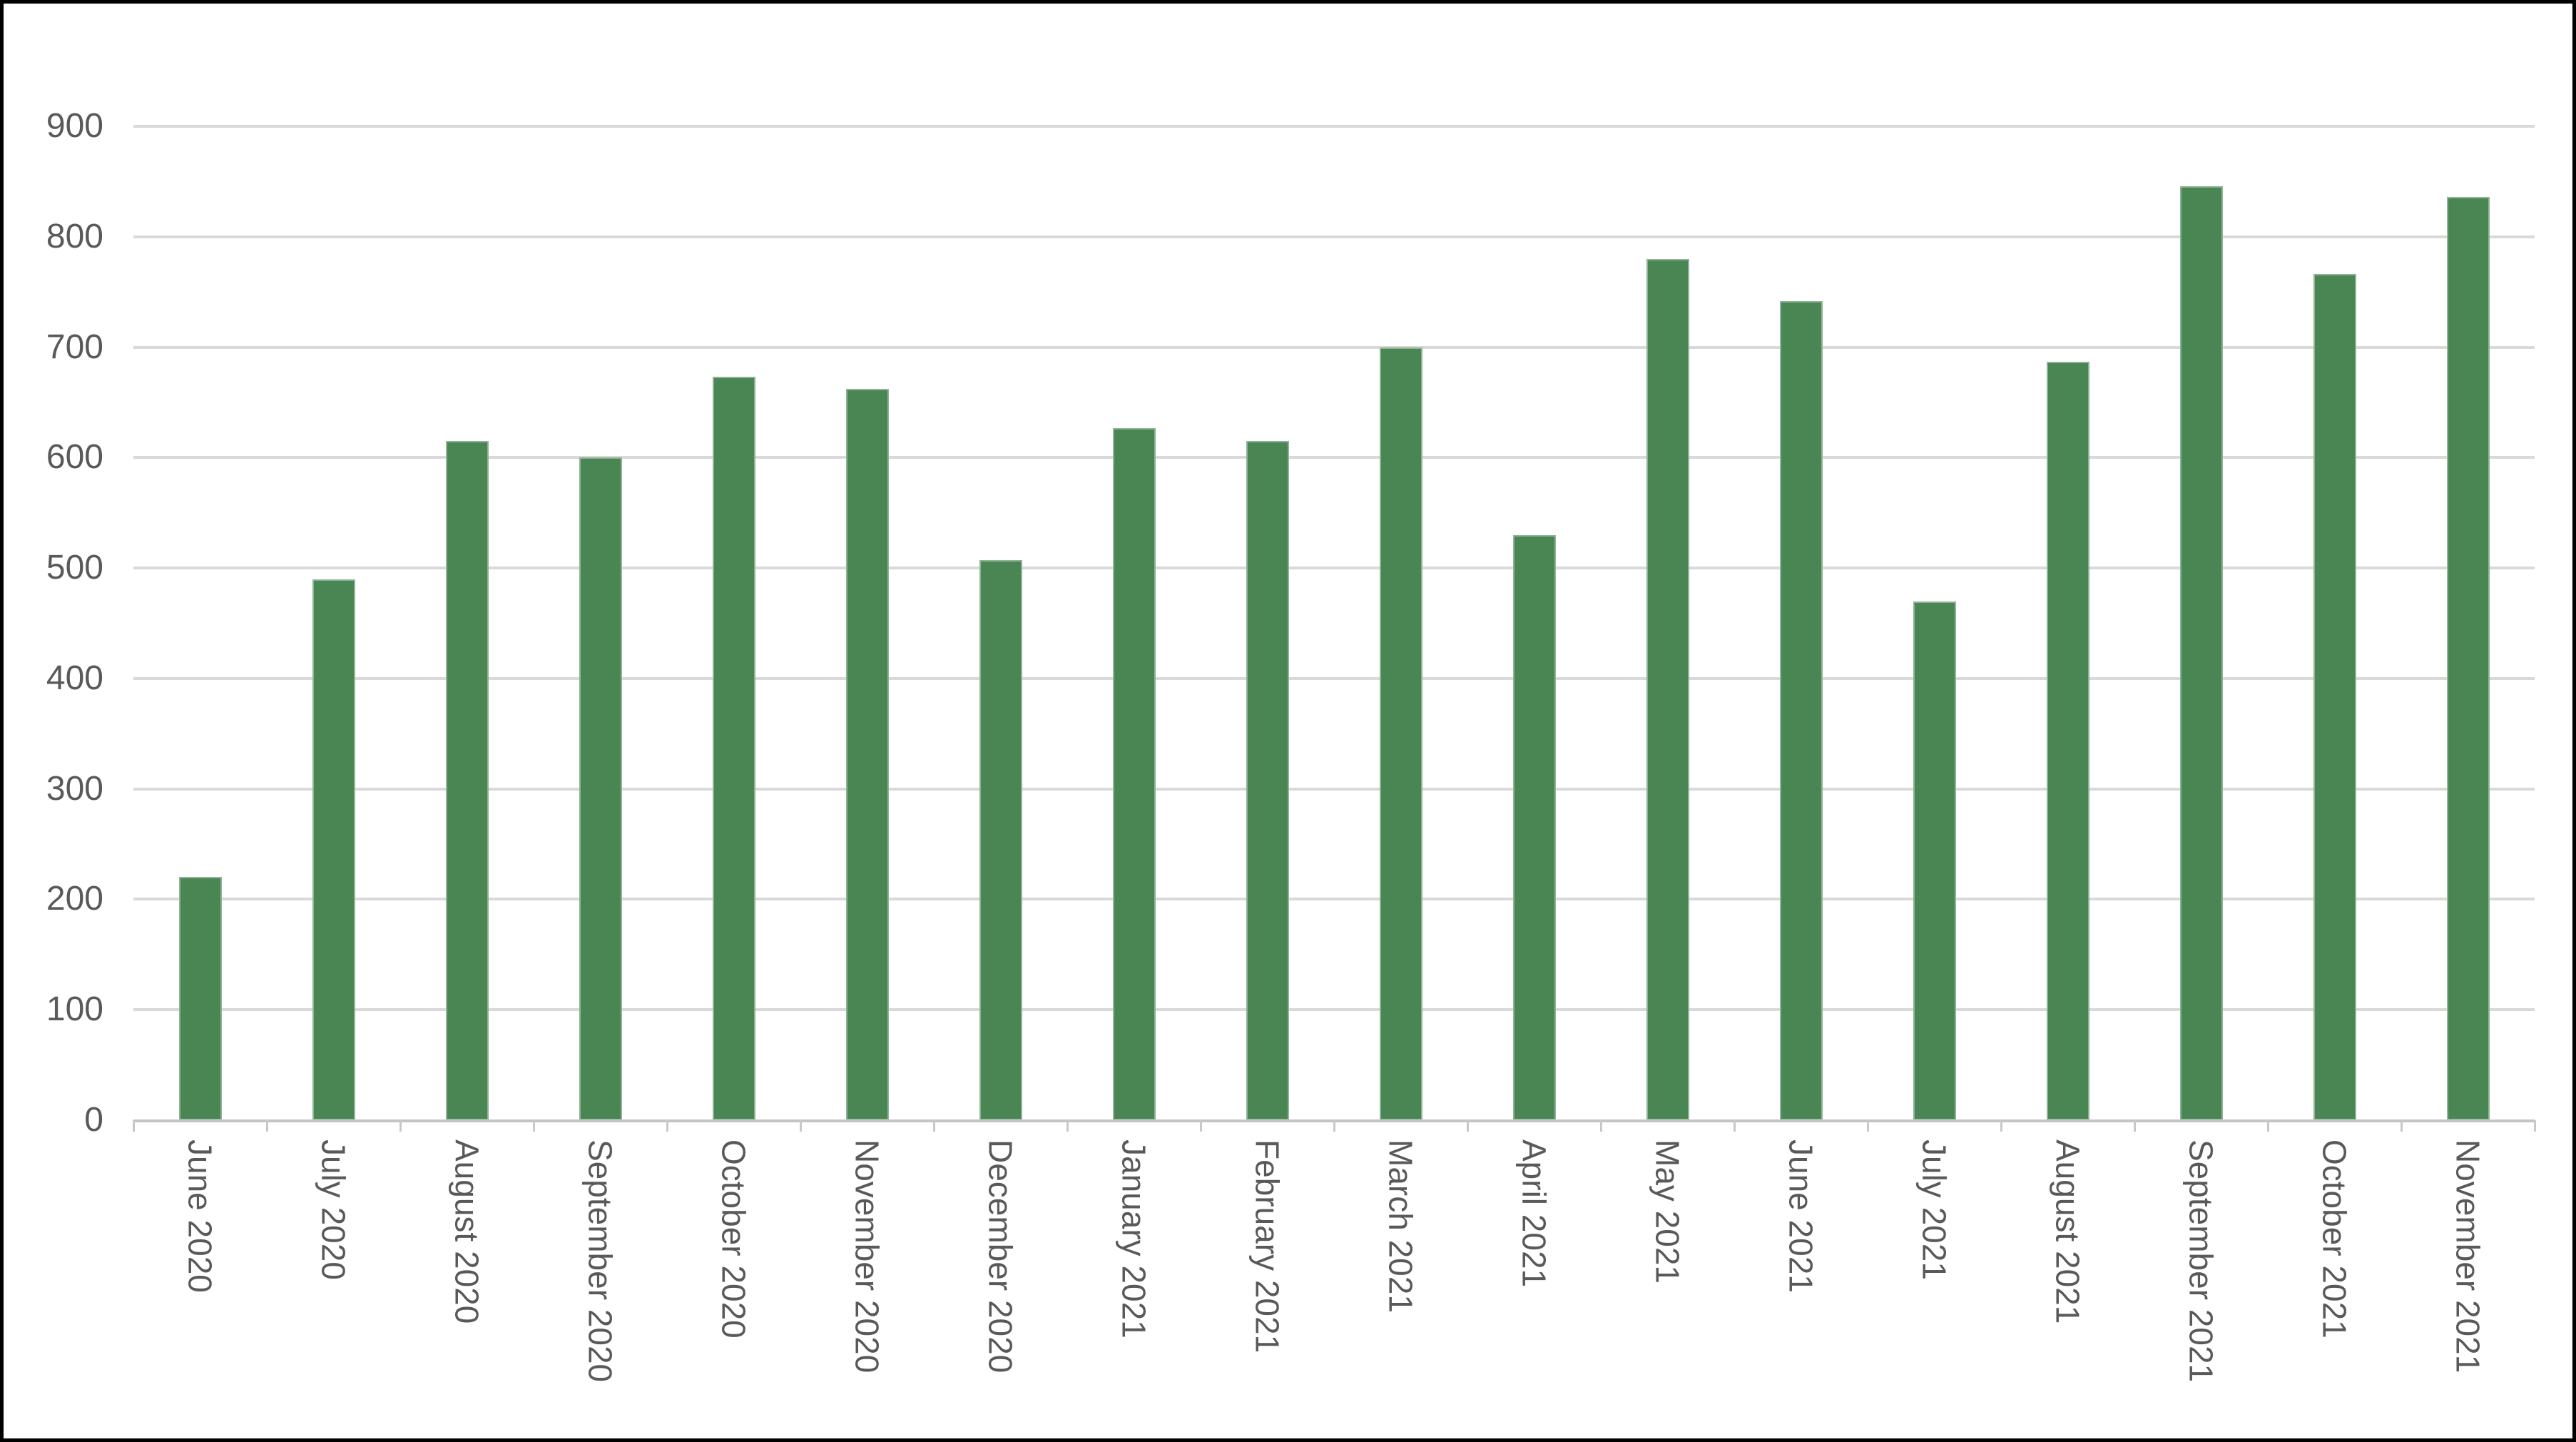  Describe the element at coordinates (467, 780) in the screenshot. I see `bar-august-2020` at that location.